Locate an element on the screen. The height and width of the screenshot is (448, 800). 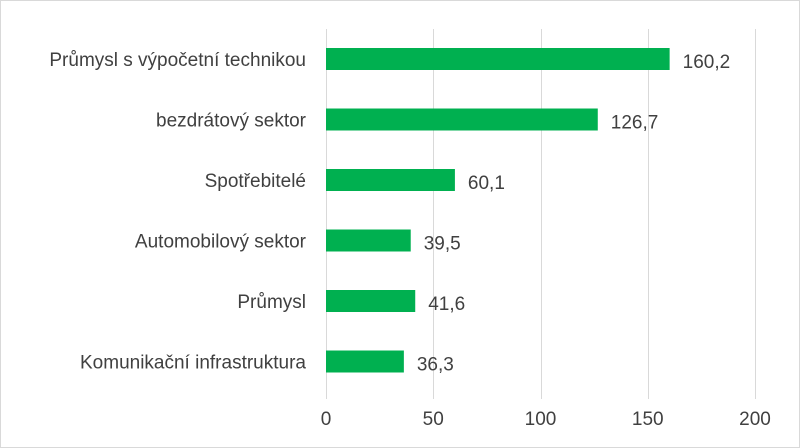
category-label: bezdrátový sektor is located at coordinates (231, 121).